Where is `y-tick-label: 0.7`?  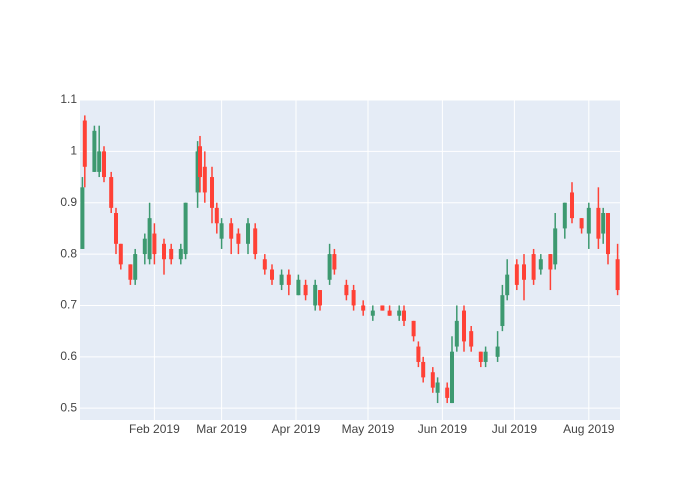 y-tick-label: 0.7 is located at coordinates (68, 305).